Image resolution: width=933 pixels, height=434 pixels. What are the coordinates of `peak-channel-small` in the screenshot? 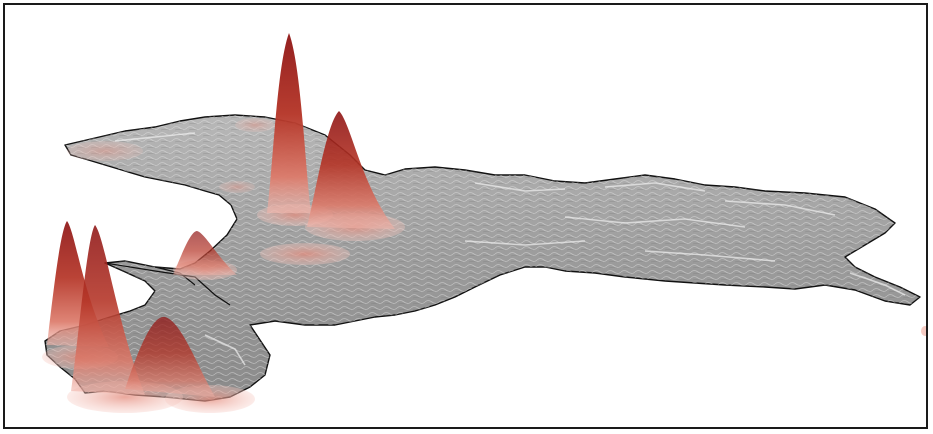 It's located at (205, 253).